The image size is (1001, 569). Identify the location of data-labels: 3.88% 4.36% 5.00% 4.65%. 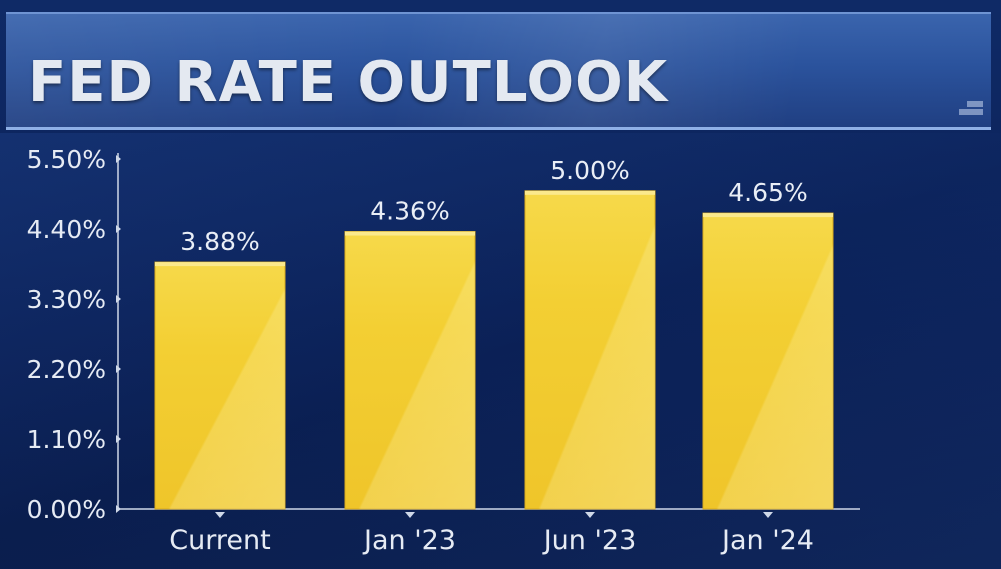
(493, 206).